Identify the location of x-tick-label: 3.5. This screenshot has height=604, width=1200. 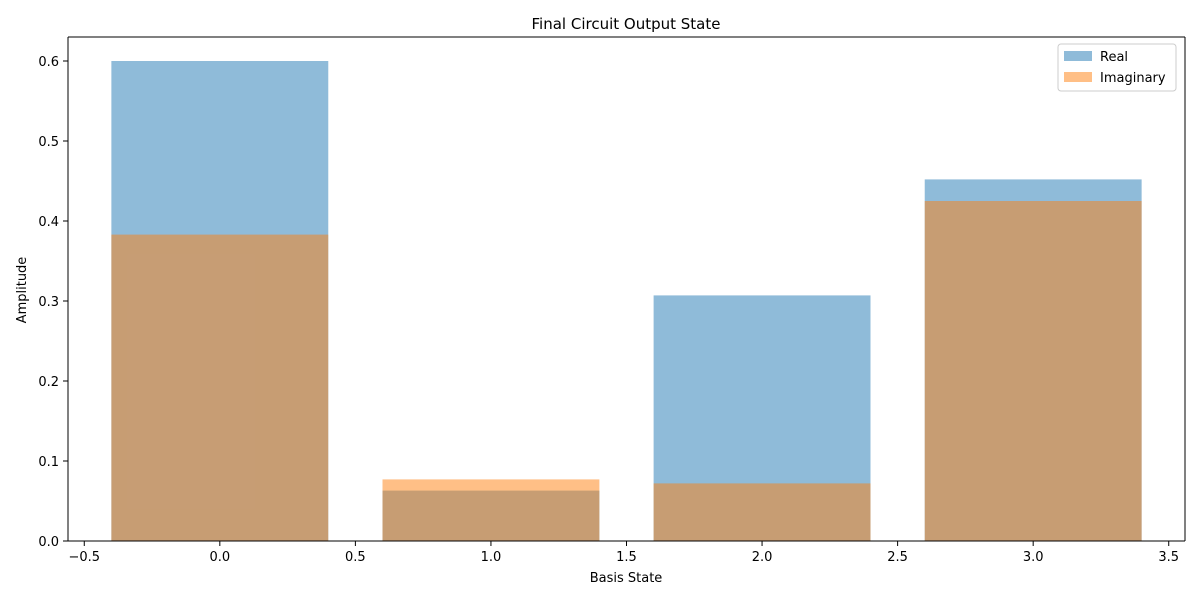
(1168, 557).